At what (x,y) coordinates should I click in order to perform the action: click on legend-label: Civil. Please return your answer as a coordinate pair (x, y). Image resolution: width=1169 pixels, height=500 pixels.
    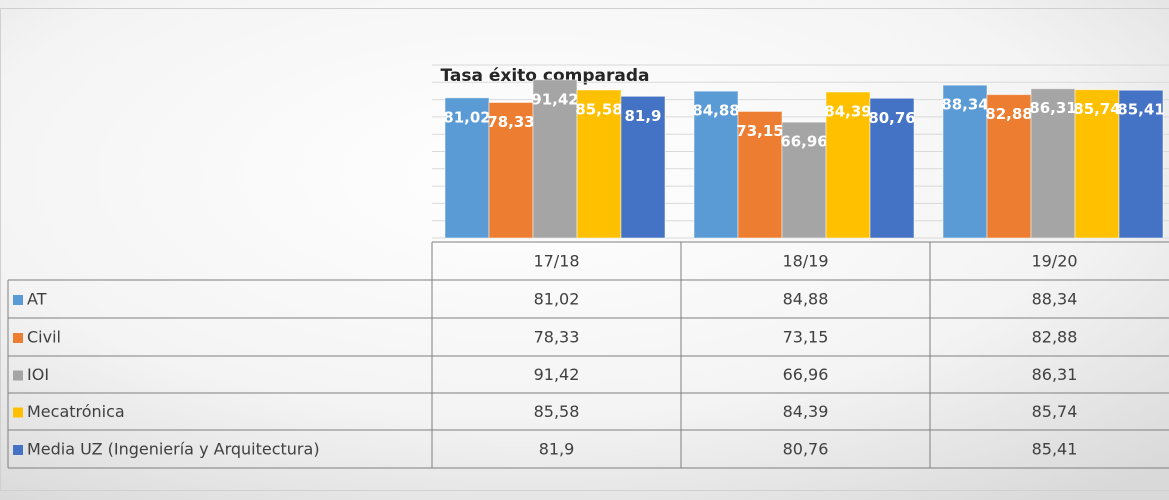
    Looking at the image, I should click on (44, 337).